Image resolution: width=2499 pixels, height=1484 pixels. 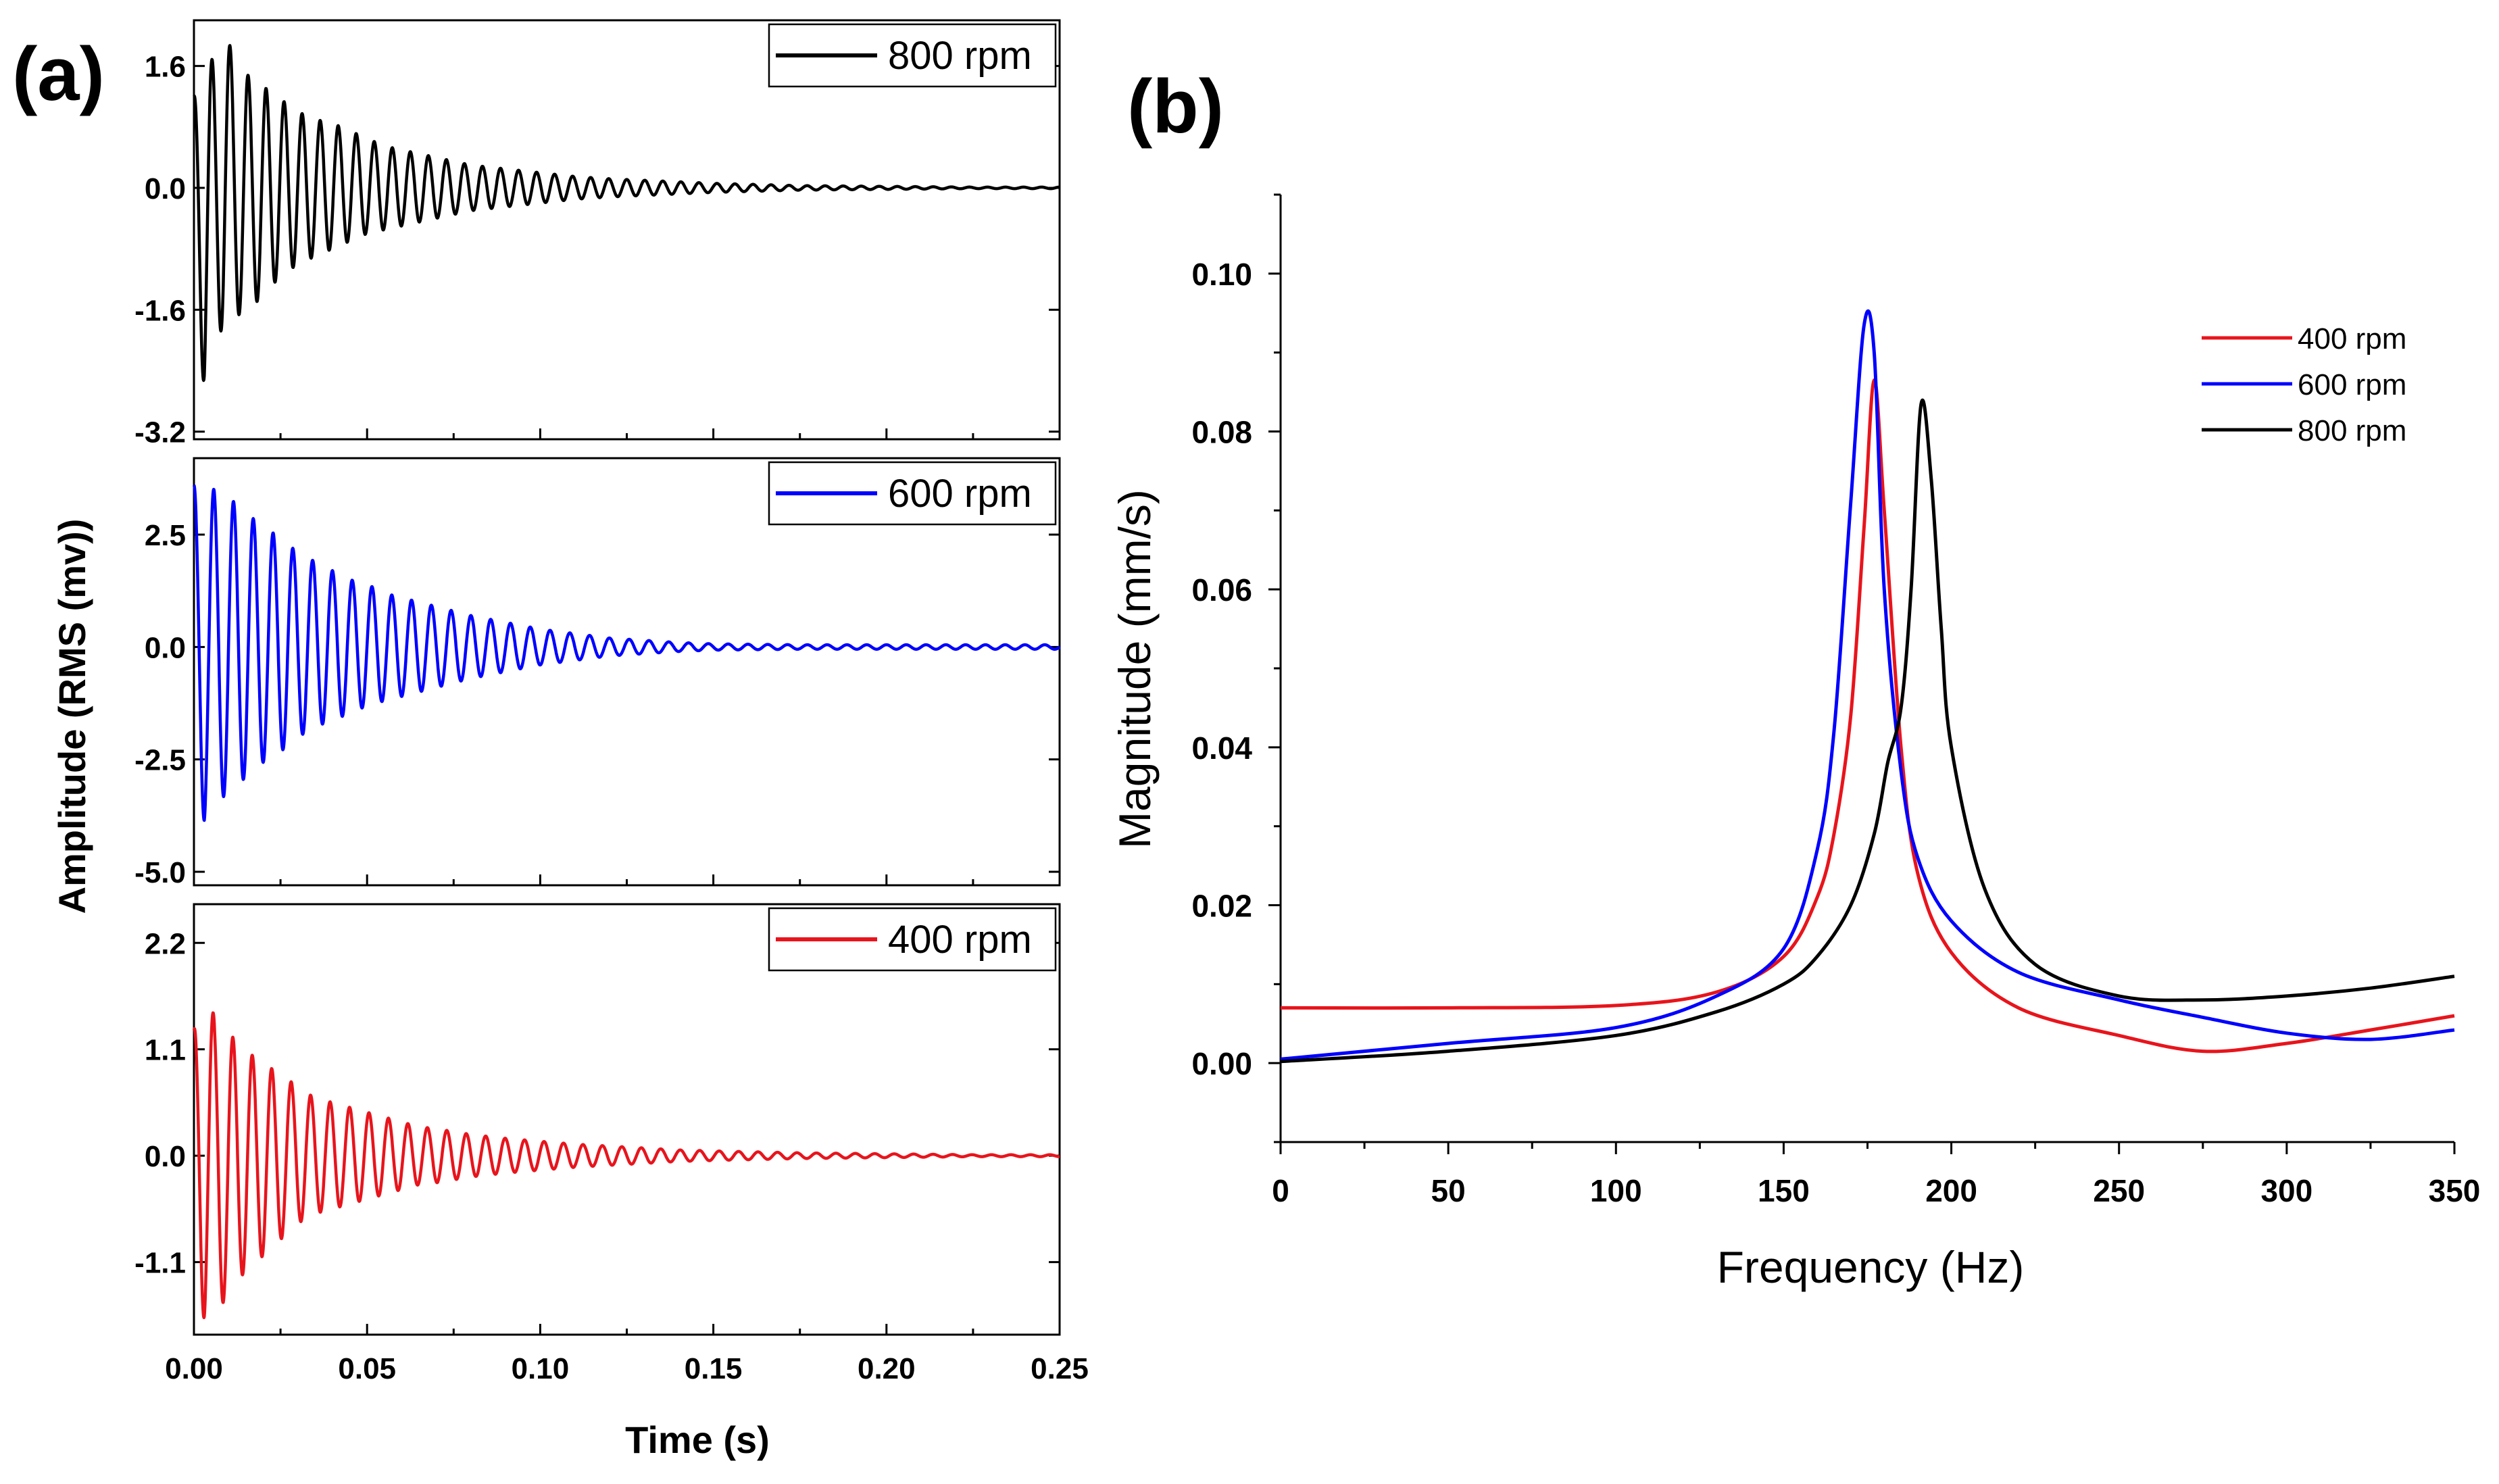 I want to click on legend-label-400-rpm: 400 rpm, so click(x=960, y=940).